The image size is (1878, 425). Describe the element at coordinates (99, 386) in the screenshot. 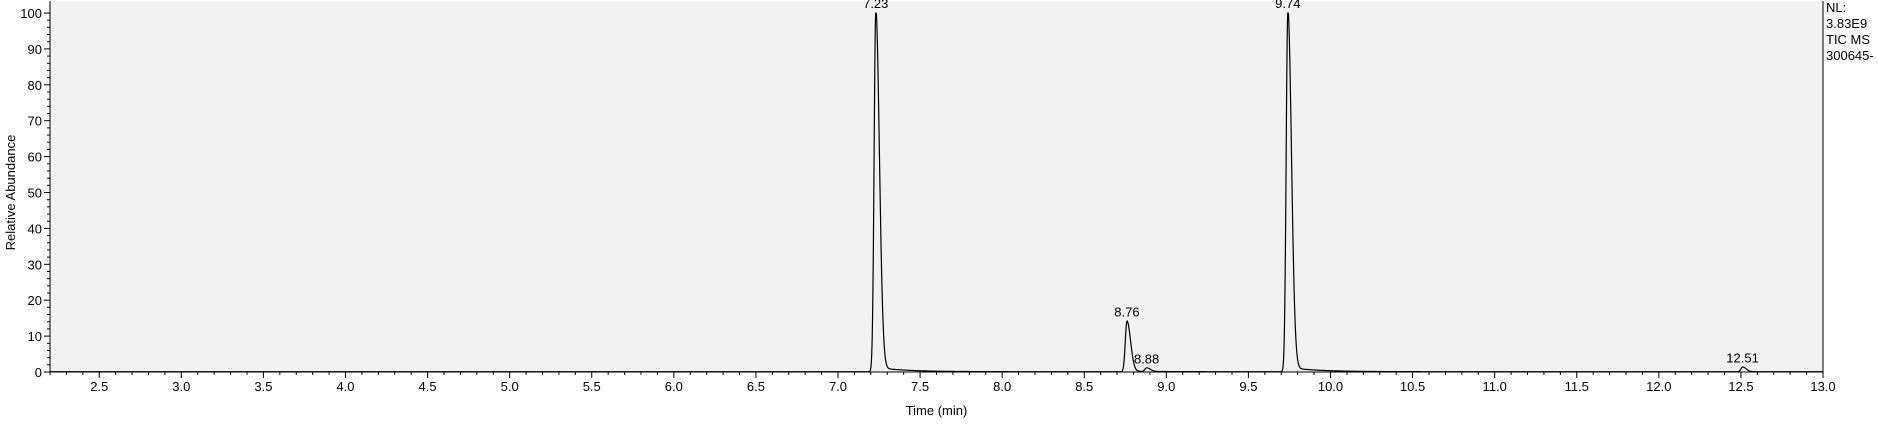

I see `x-tick-label: 2.5` at that location.